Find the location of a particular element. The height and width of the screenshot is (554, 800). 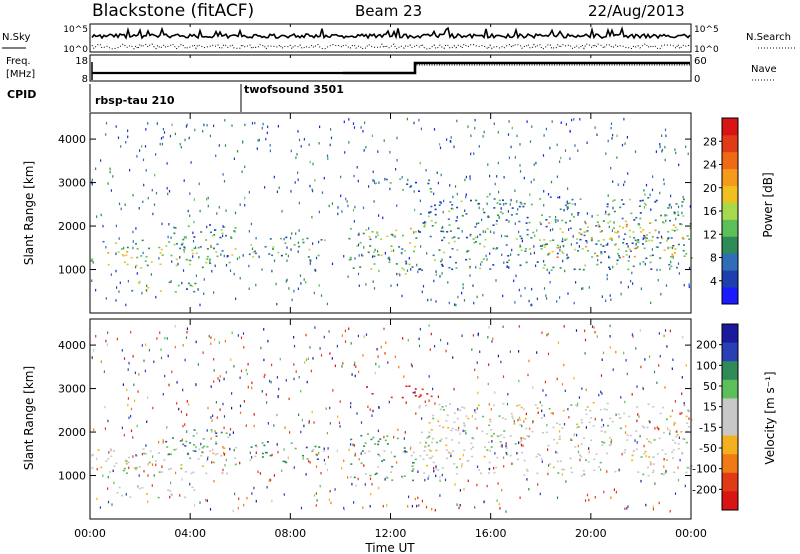

colorbar-swatch is located at coordinates (730, 228).